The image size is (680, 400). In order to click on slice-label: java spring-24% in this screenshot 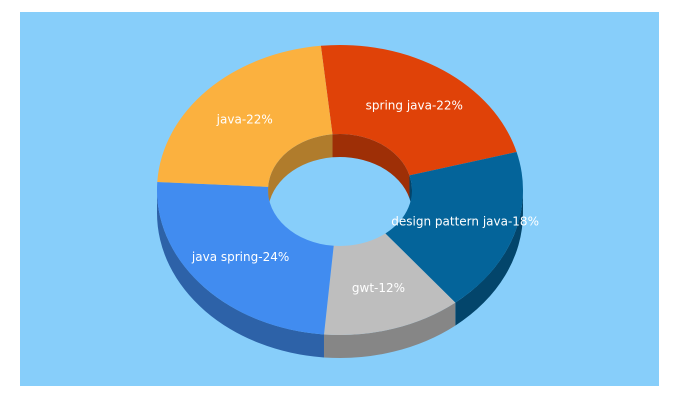, I will do `click(240, 257)`.